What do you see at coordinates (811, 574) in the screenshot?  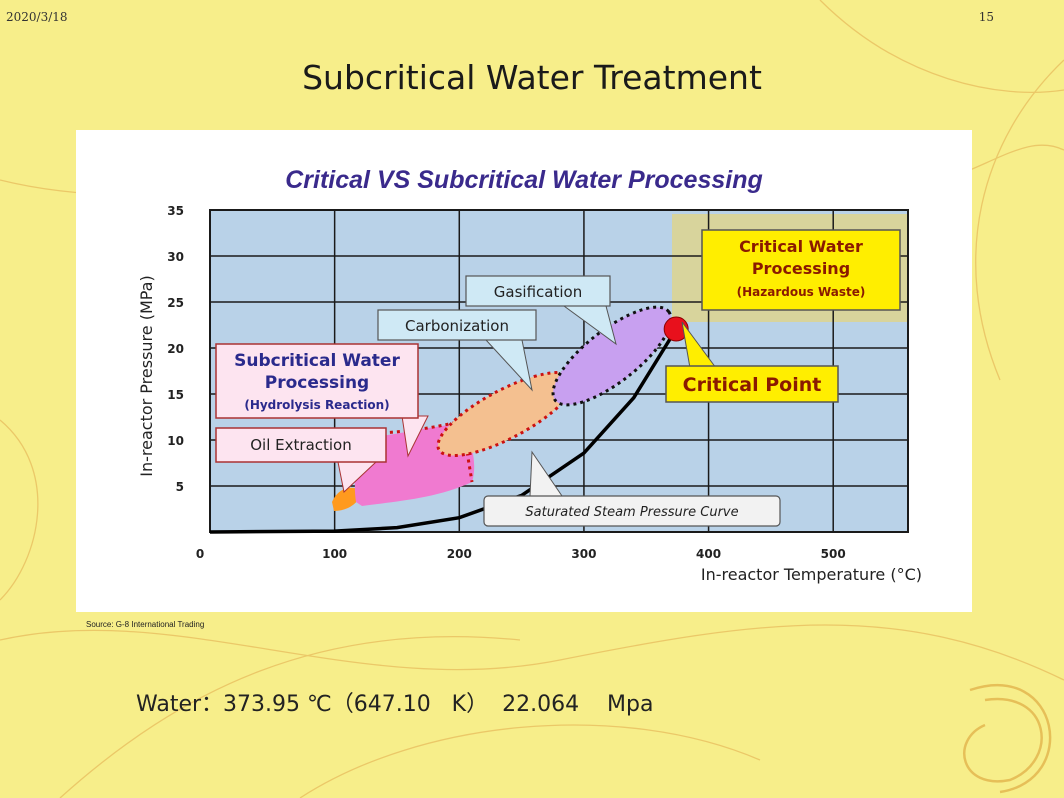 I see `x-axis-label: In-reactor Temperature (°C)` at bounding box center [811, 574].